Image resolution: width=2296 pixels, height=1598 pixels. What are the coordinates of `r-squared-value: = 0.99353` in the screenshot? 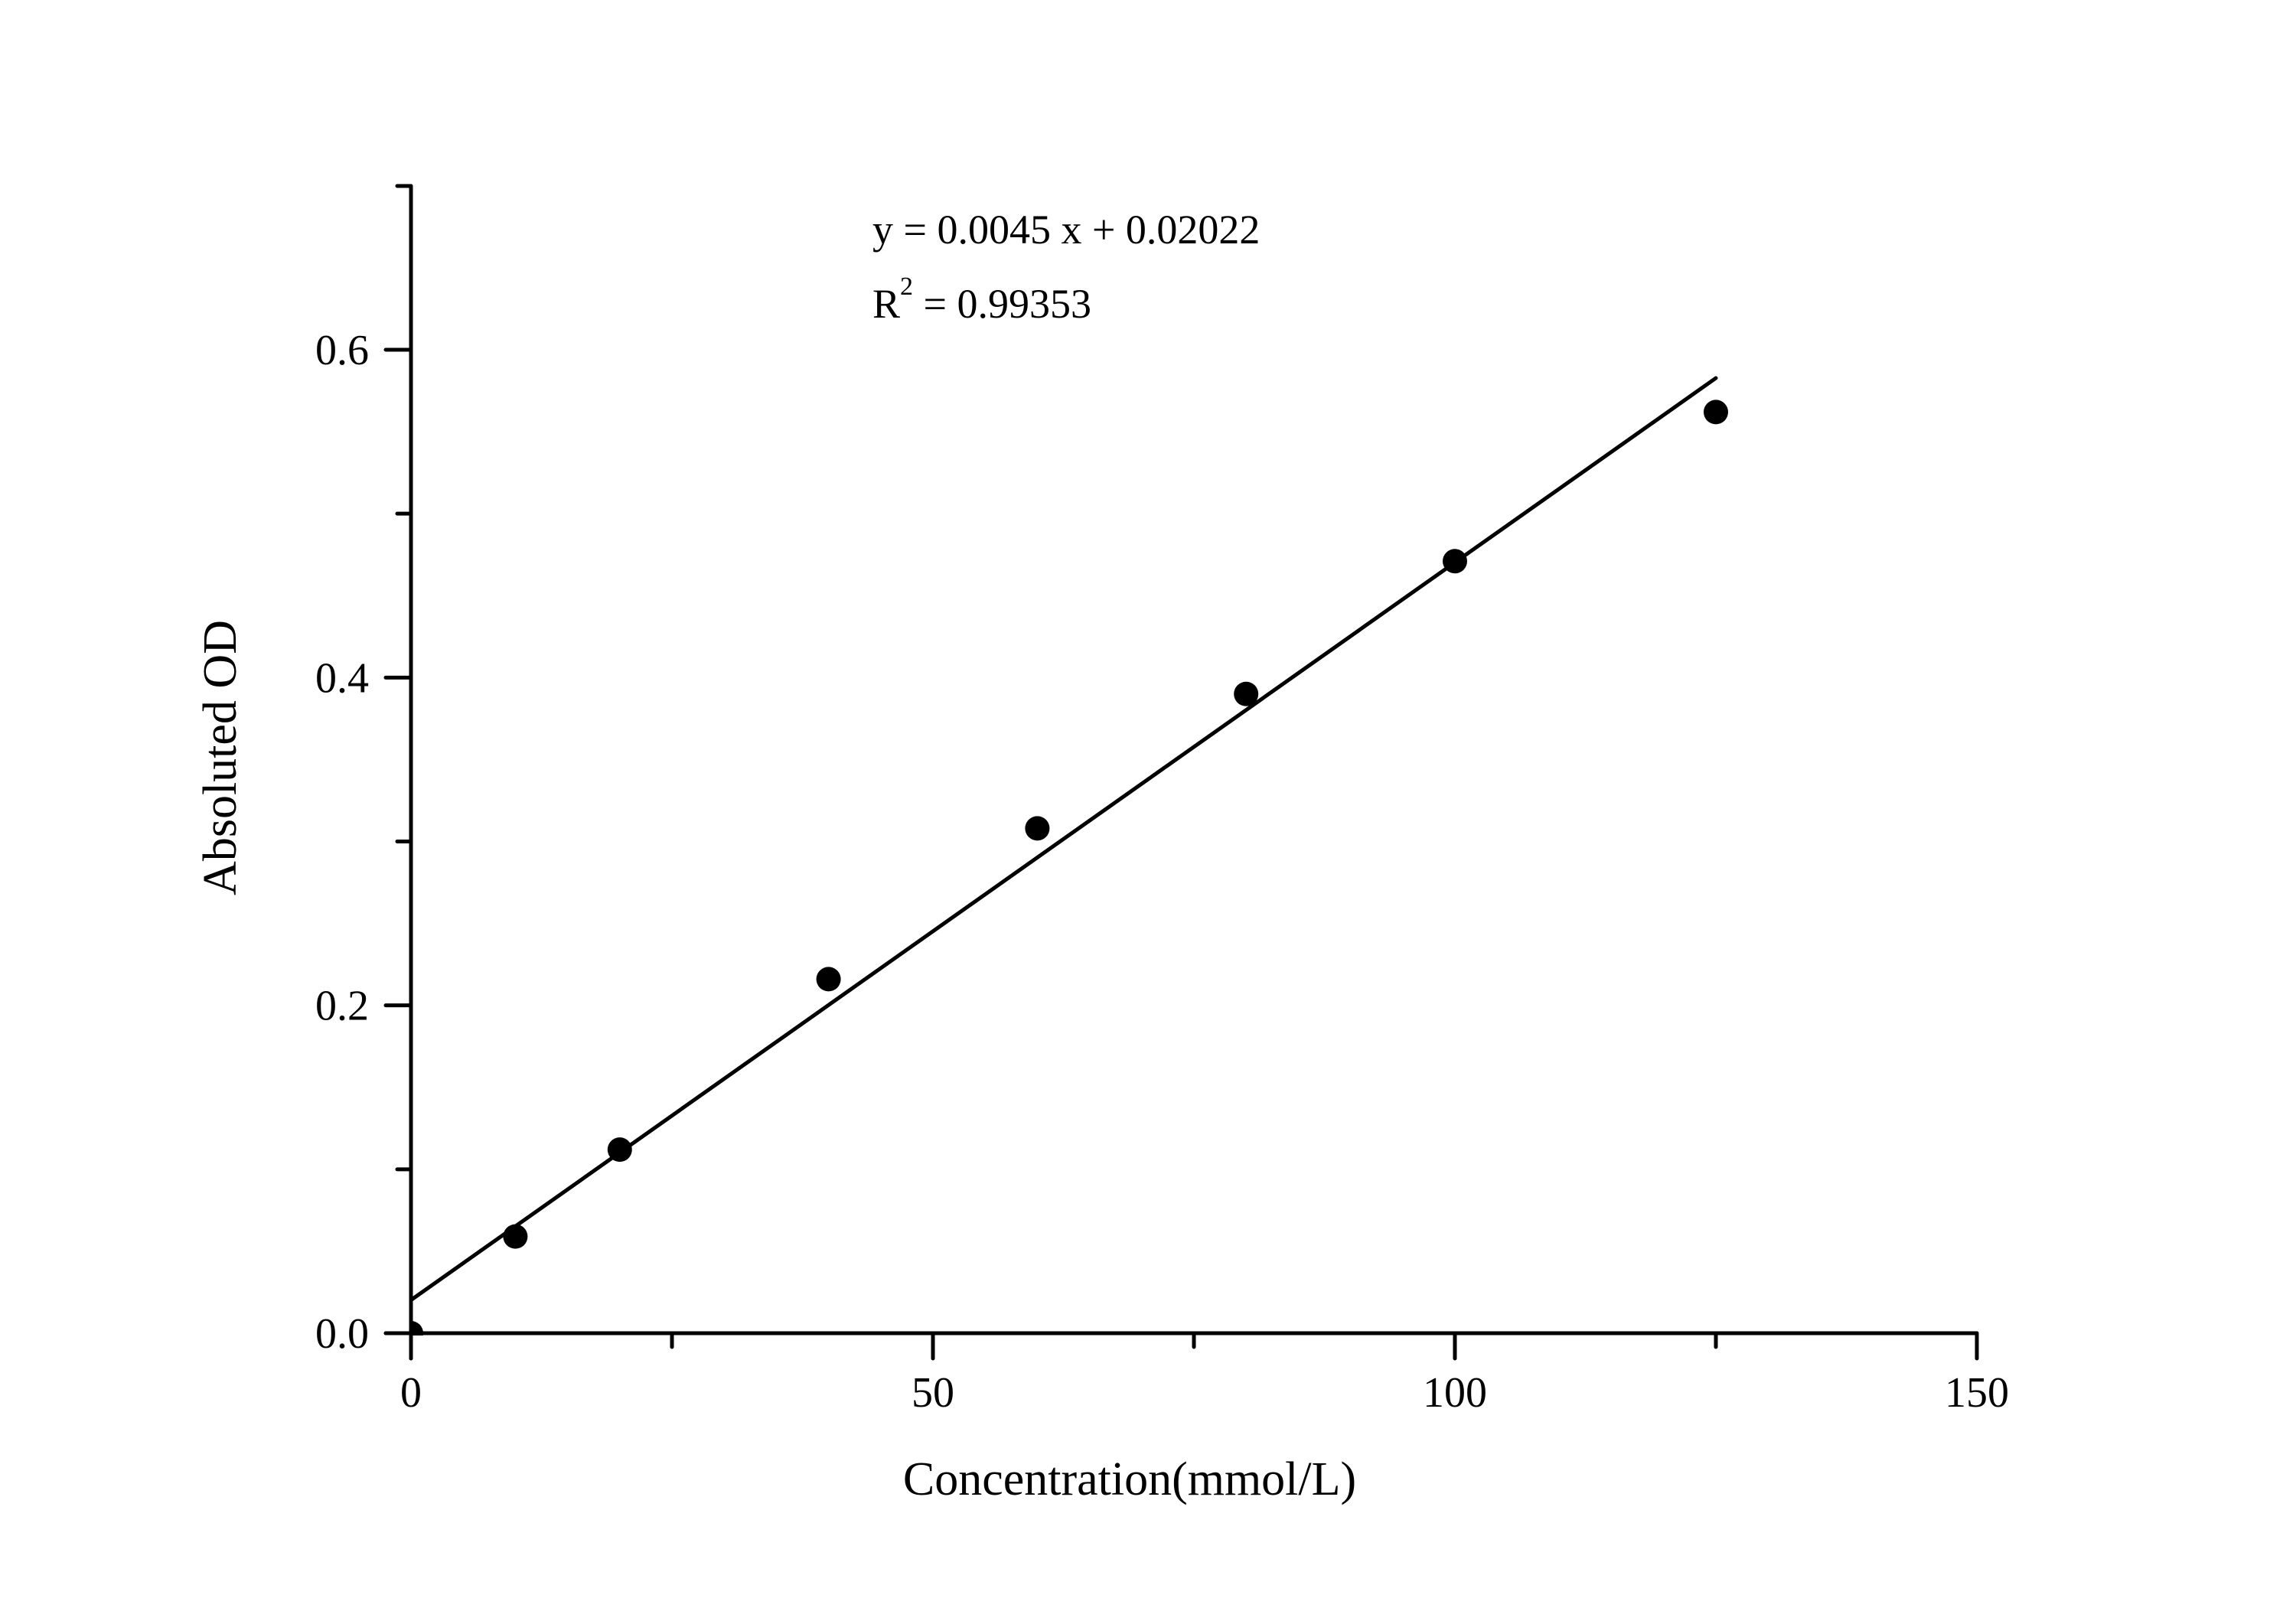 It's located at (1002, 304).